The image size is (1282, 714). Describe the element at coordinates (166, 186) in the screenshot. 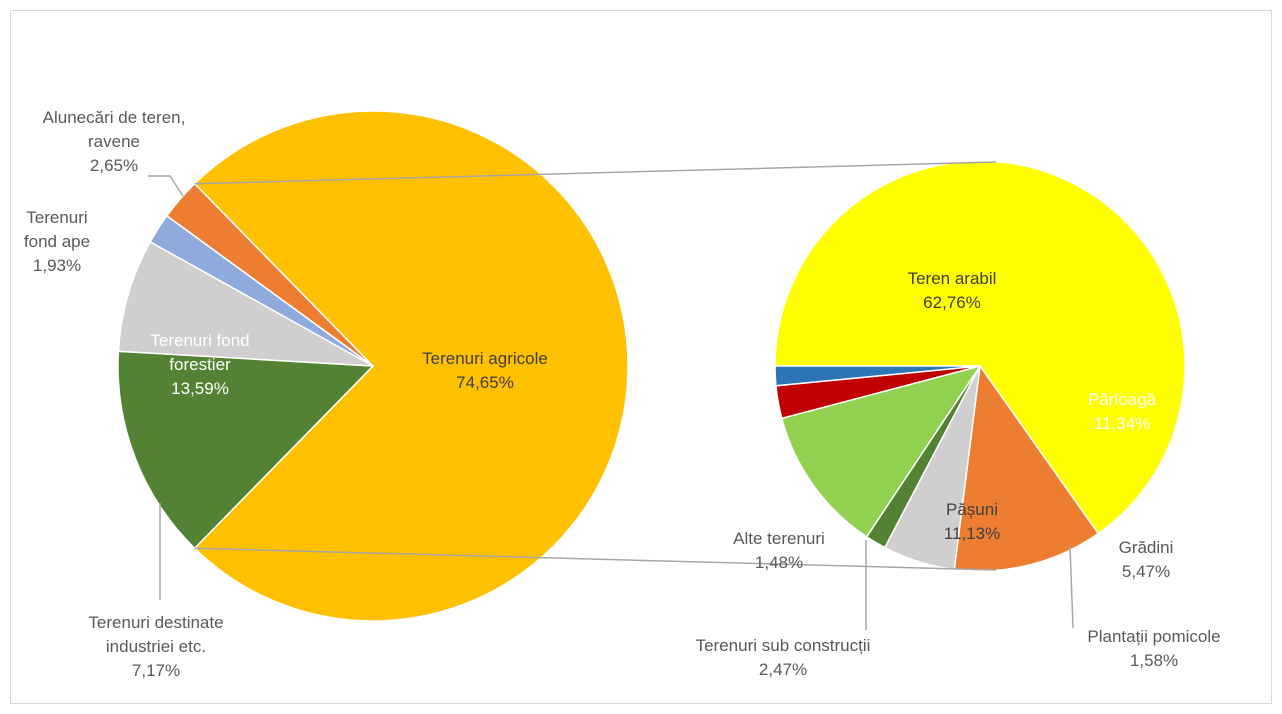

I see `leader-alunecari` at that location.